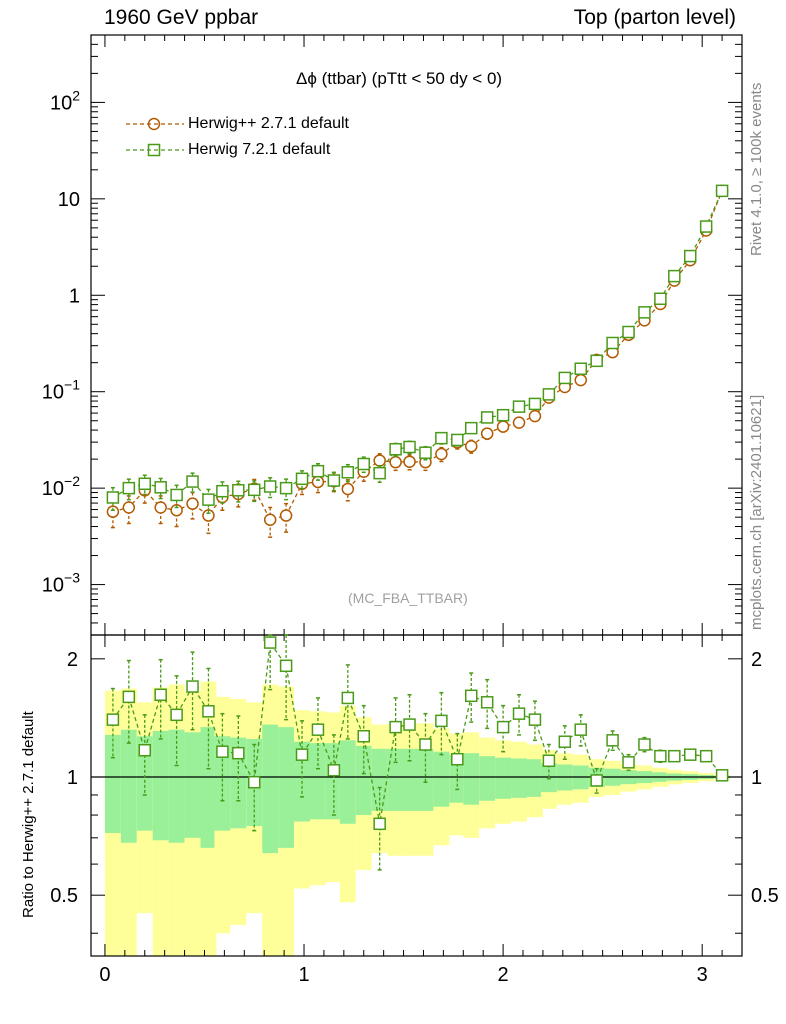 This screenshot has height=1024, width=786. Describe the element at coordinates (654, 17) in the screenshot. I see `process-label: Top (parton level)` at that location.